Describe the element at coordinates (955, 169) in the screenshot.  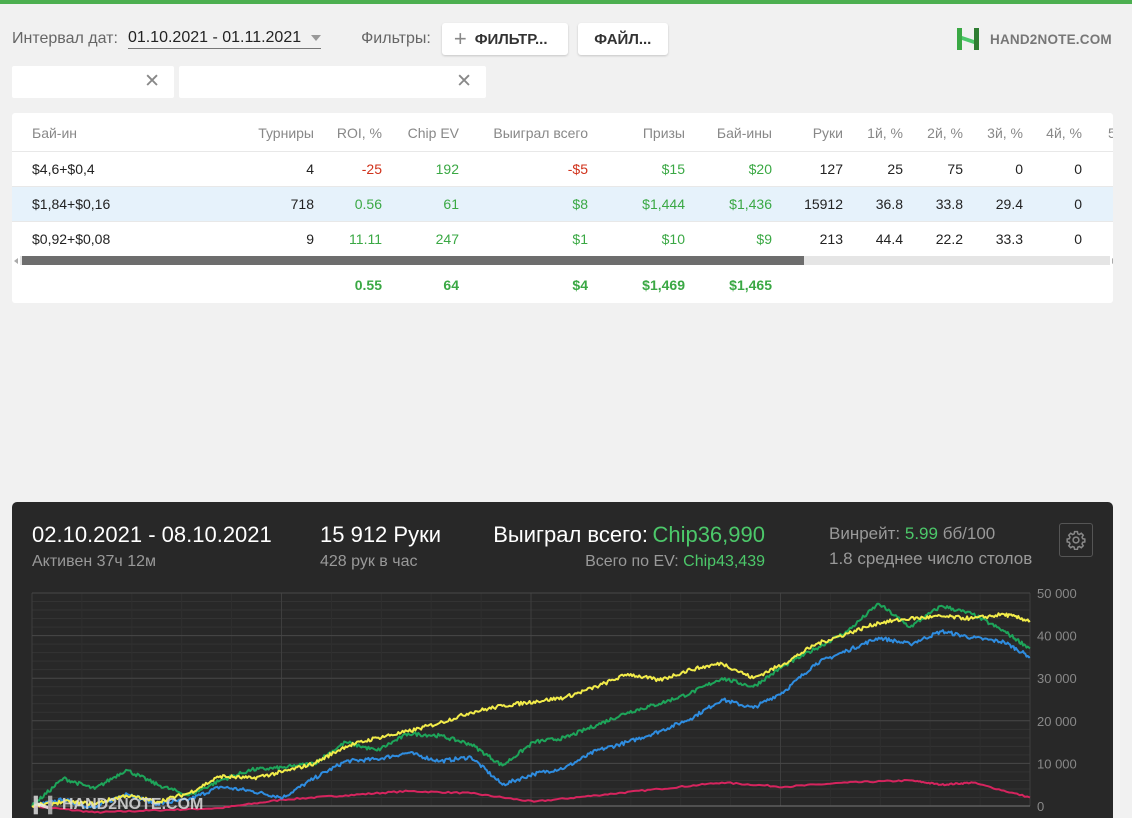
I see `cell-2nd: 75` at that location.